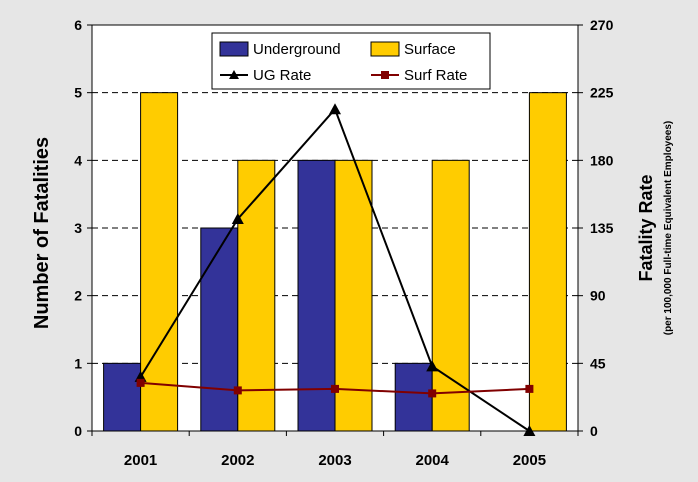 Image resolution: width=698 pixels, height=482 pixels. What do you see at coordinates (385, 75) in the screenshot?
I see `legend-marker-surf-rate` at bounding box center [385, 75].